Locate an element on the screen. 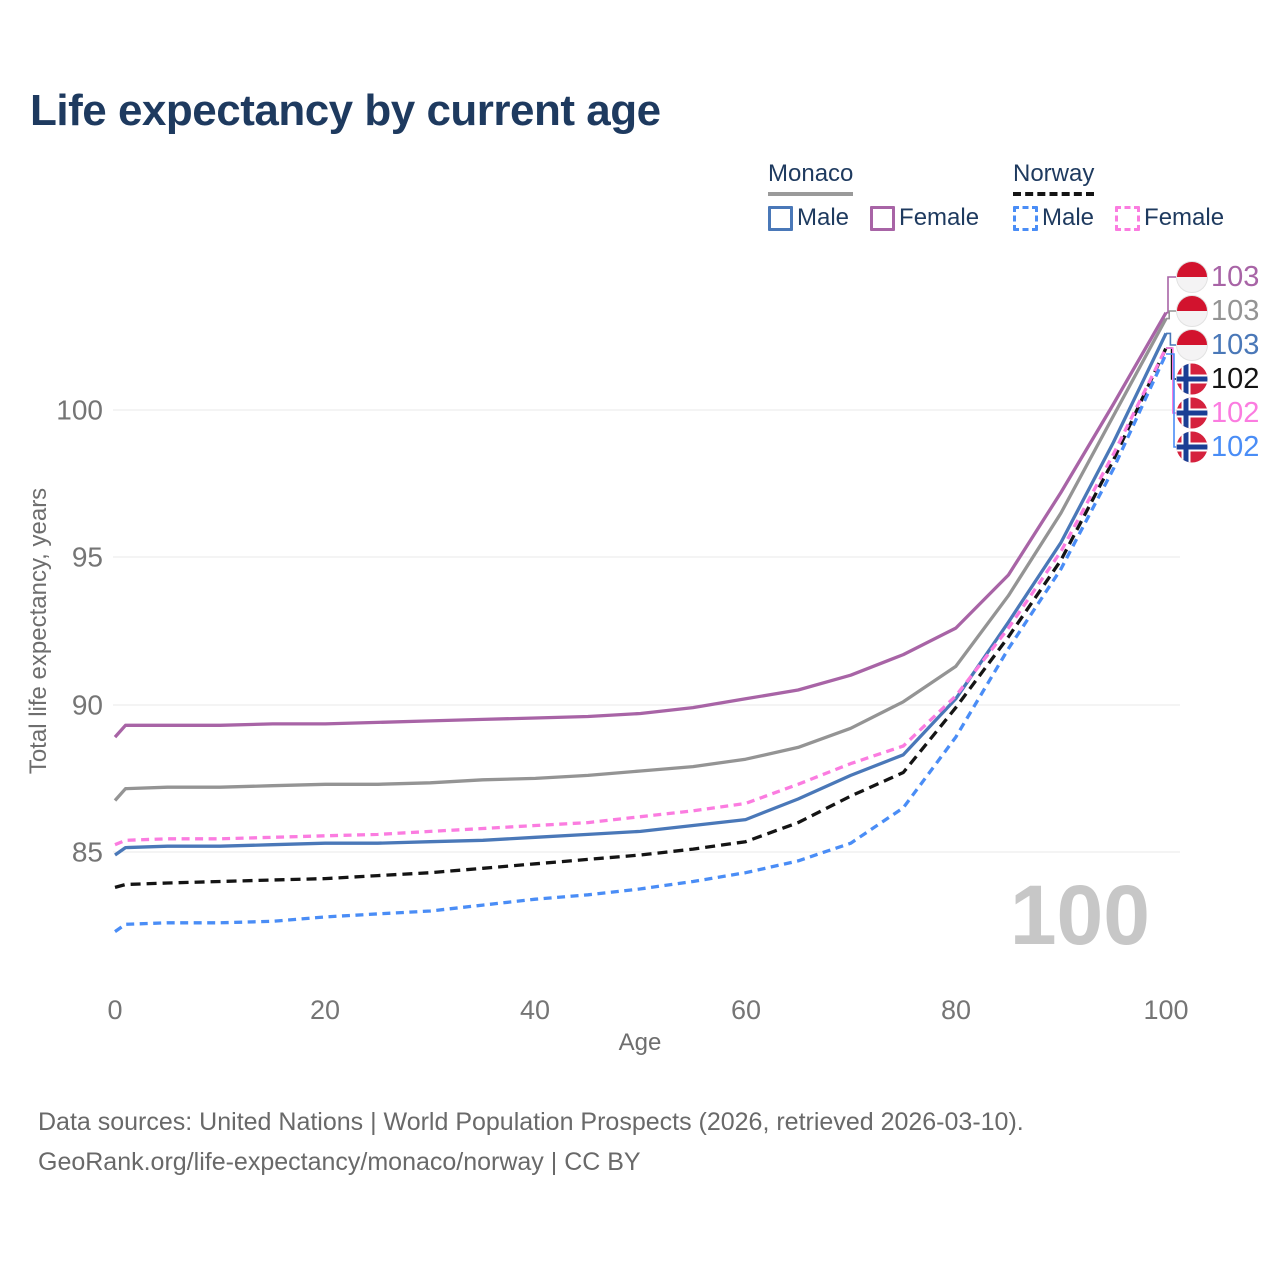  end-value-label-monaco-female: 103 is located at coordinates (1235, 277).